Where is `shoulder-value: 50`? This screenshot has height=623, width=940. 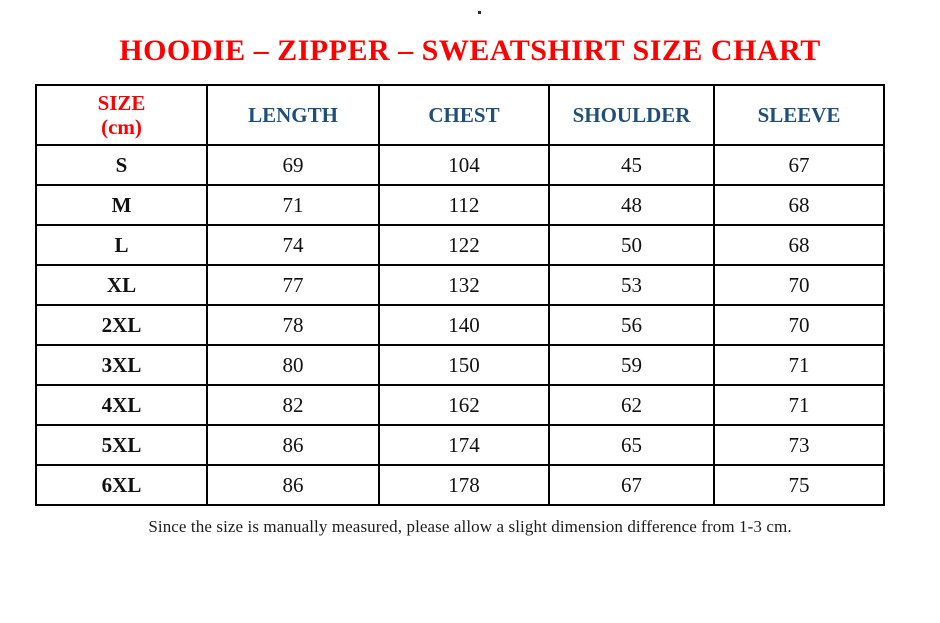 shoulder-value: 50 is located at coordinates (631, 245).